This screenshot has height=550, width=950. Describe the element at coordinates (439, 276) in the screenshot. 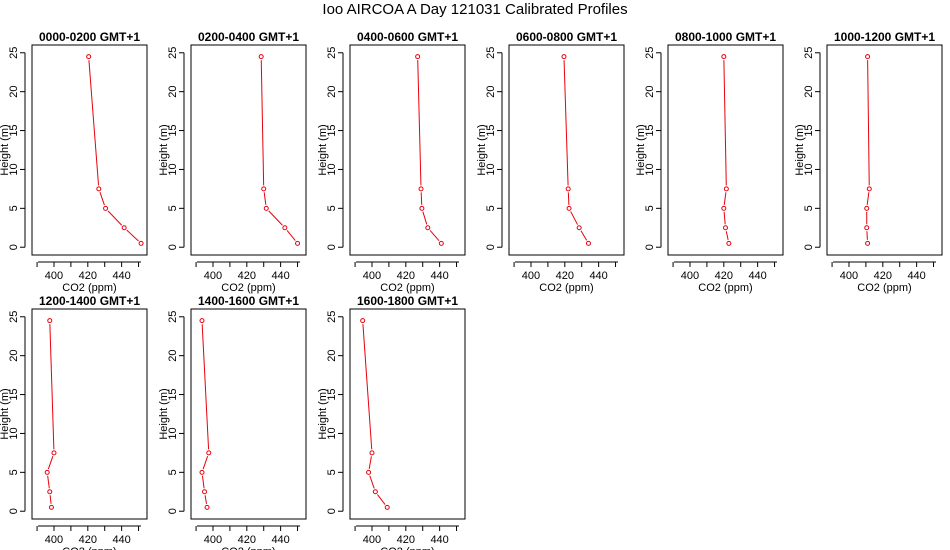

I see `x-tick-label: 440` at that location.